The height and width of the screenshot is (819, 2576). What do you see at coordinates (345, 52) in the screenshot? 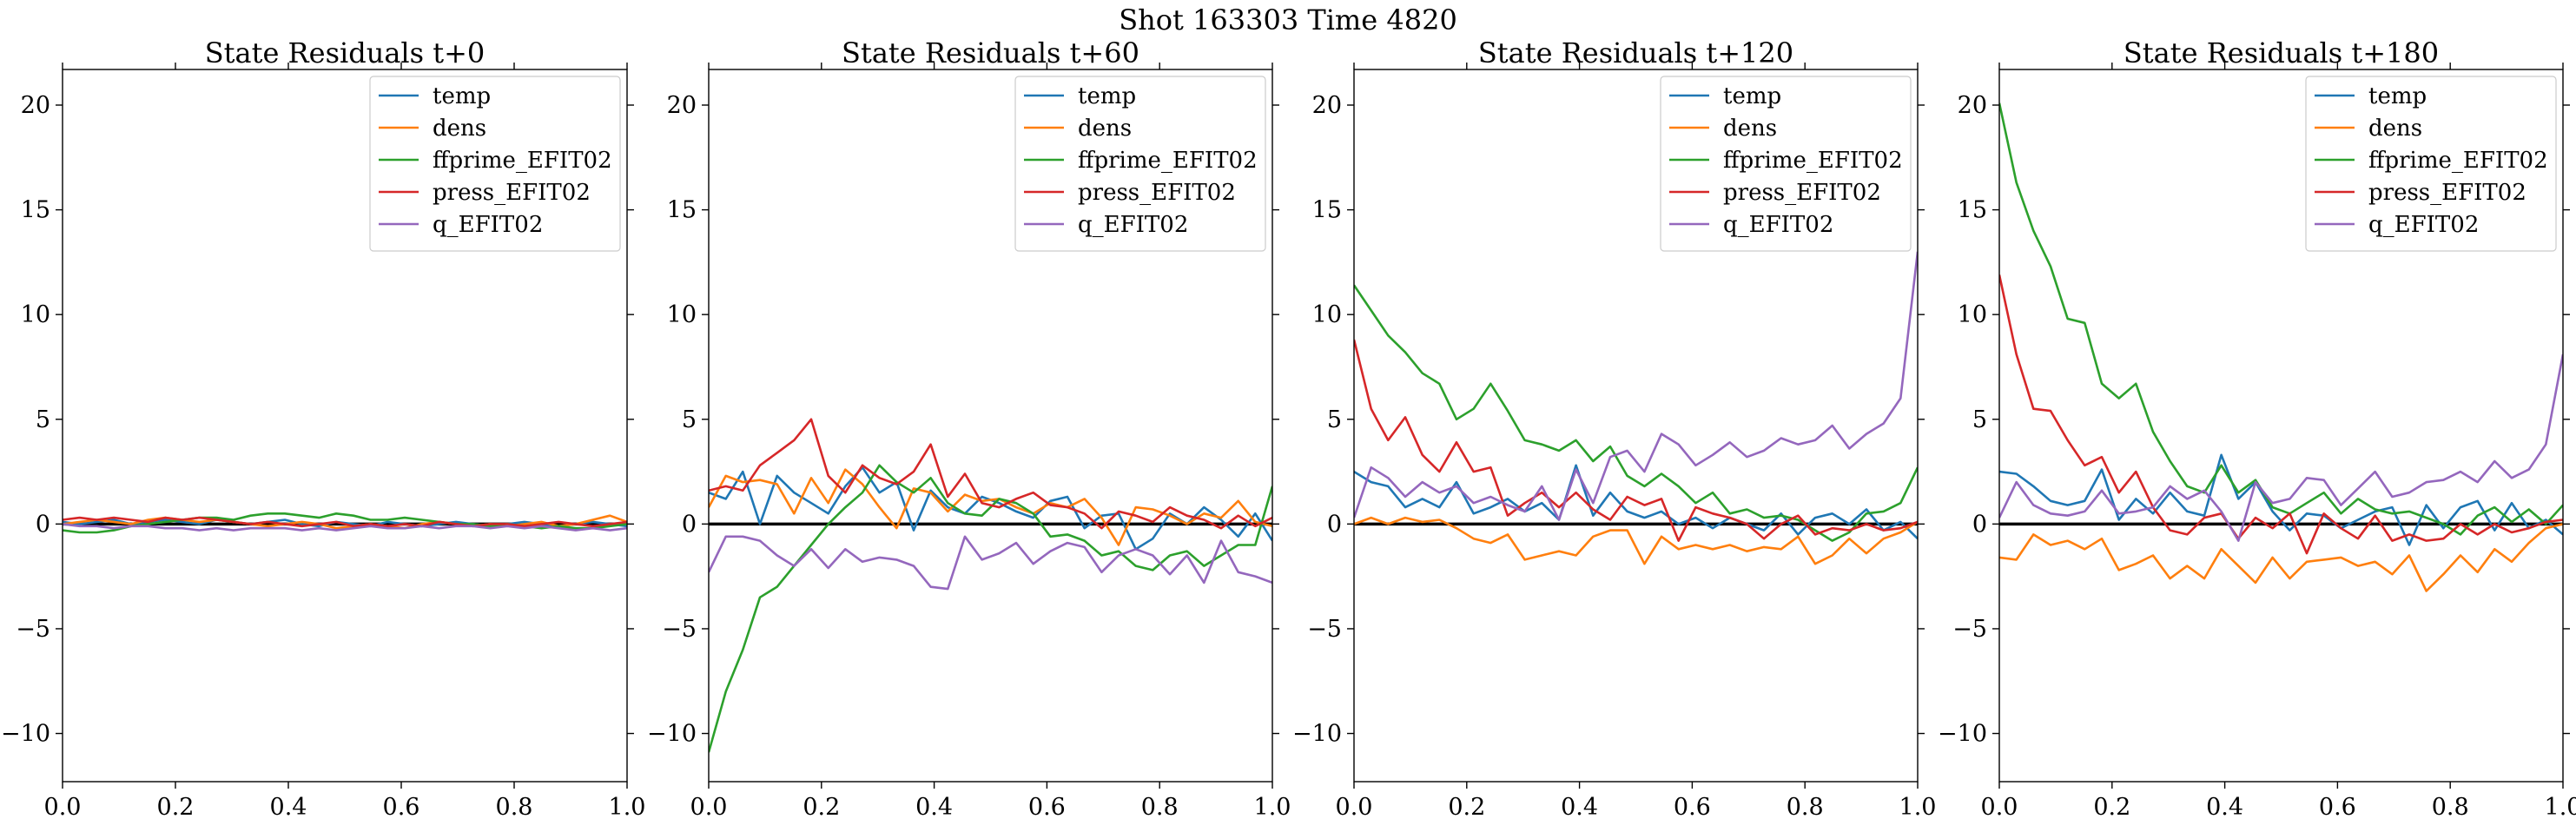
I see `subplot-title: State Residuals t+0` at bounding box center [345, 52].